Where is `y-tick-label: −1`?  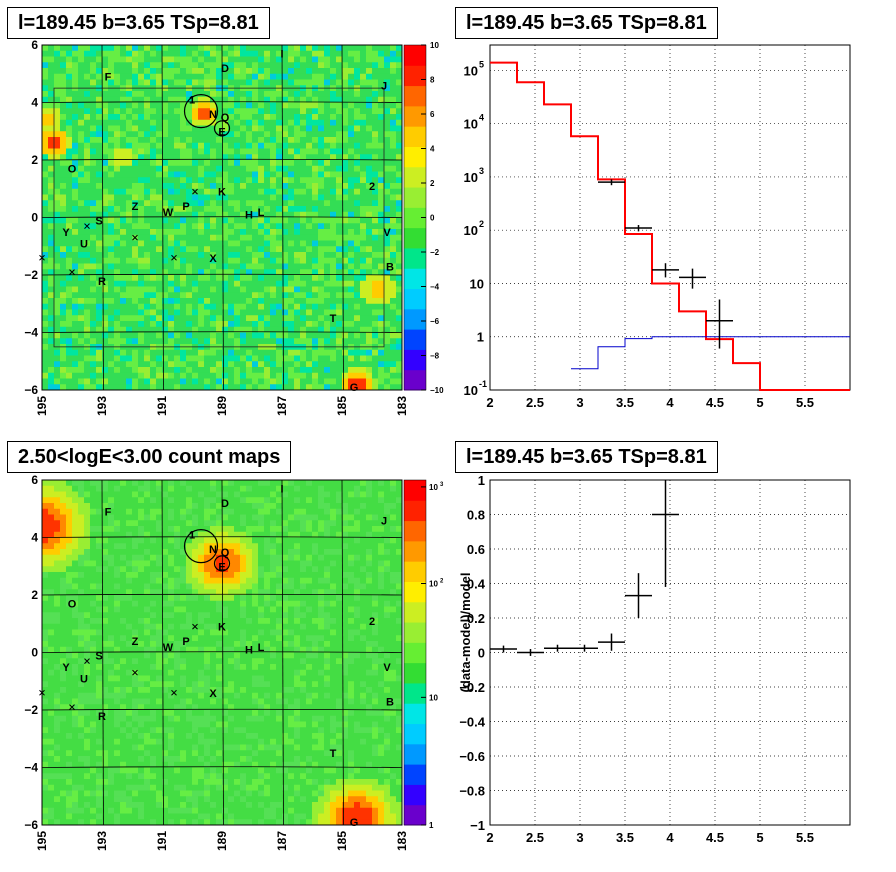 y-tick-label: −1 is located at coordinates (477, 825).